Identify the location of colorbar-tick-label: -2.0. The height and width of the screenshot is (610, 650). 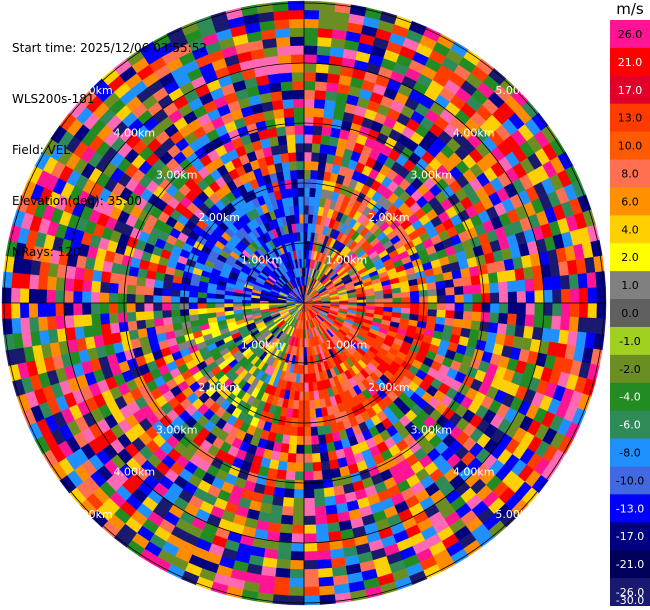
(629, 369).